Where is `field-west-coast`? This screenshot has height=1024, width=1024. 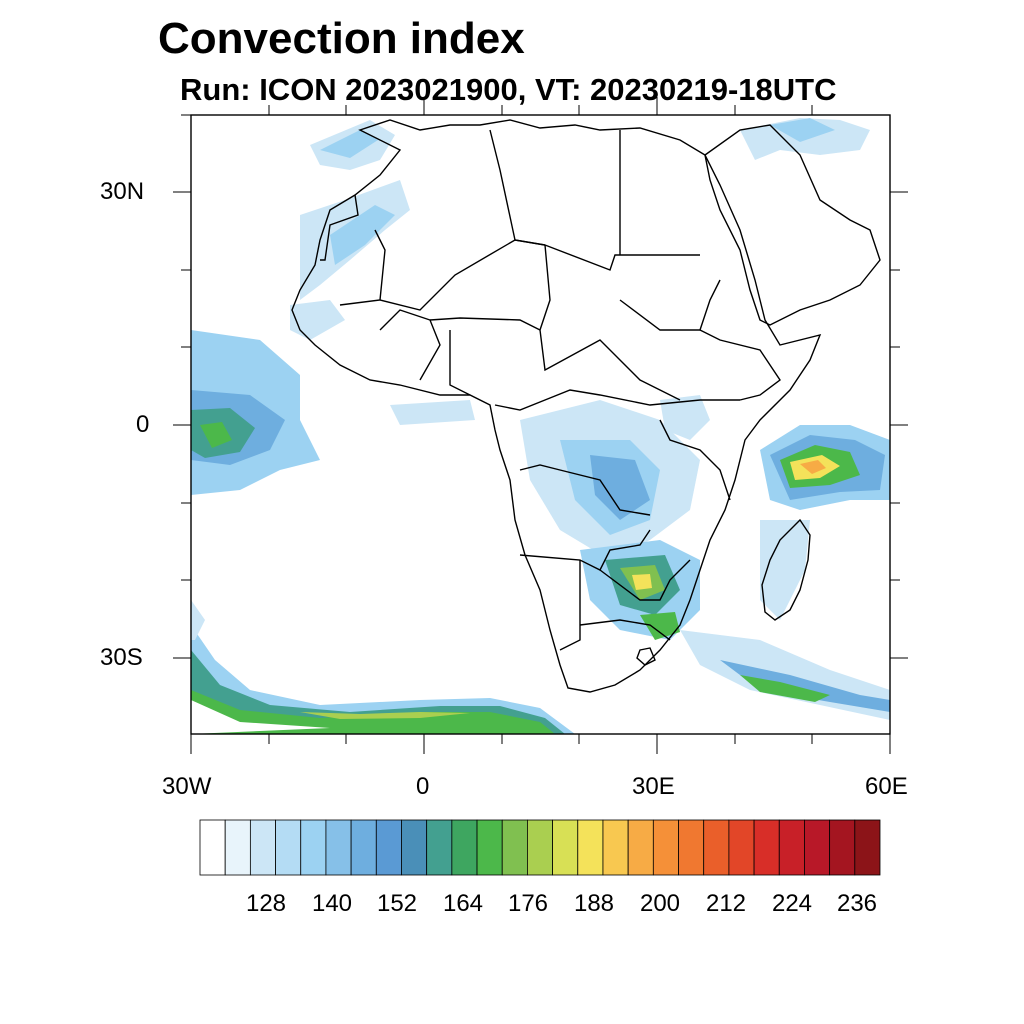 field-west-coast is located at coordinates (317, 320).